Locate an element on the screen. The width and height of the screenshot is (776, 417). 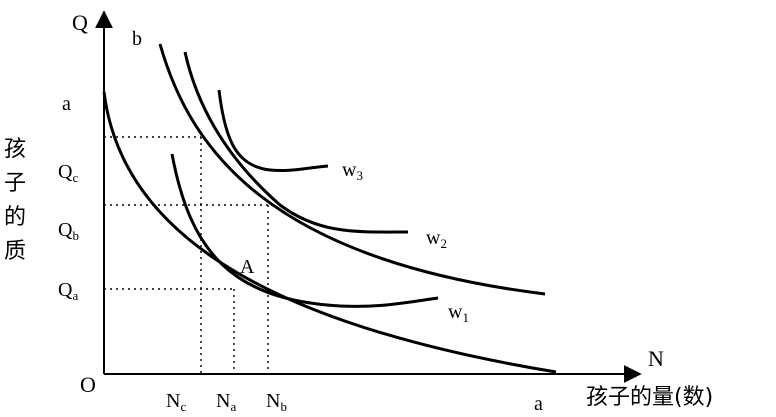
origin-label: O is located at coordinates (88, 384).